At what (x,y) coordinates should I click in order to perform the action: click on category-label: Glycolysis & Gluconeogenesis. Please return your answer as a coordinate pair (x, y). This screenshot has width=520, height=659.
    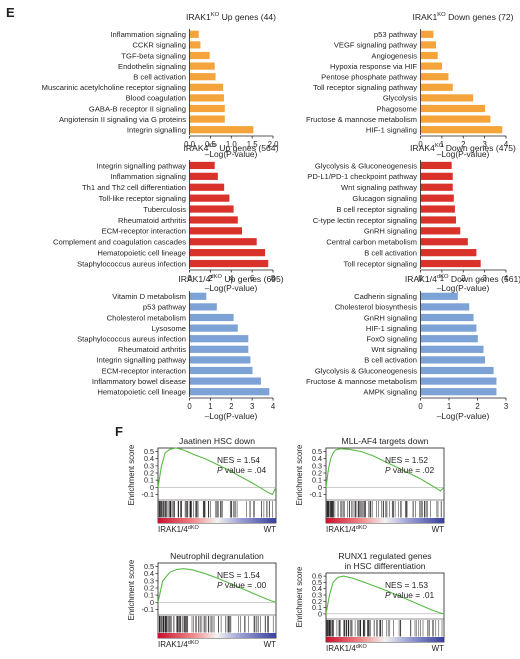
    Looking at the image, I should click on (366, 370).